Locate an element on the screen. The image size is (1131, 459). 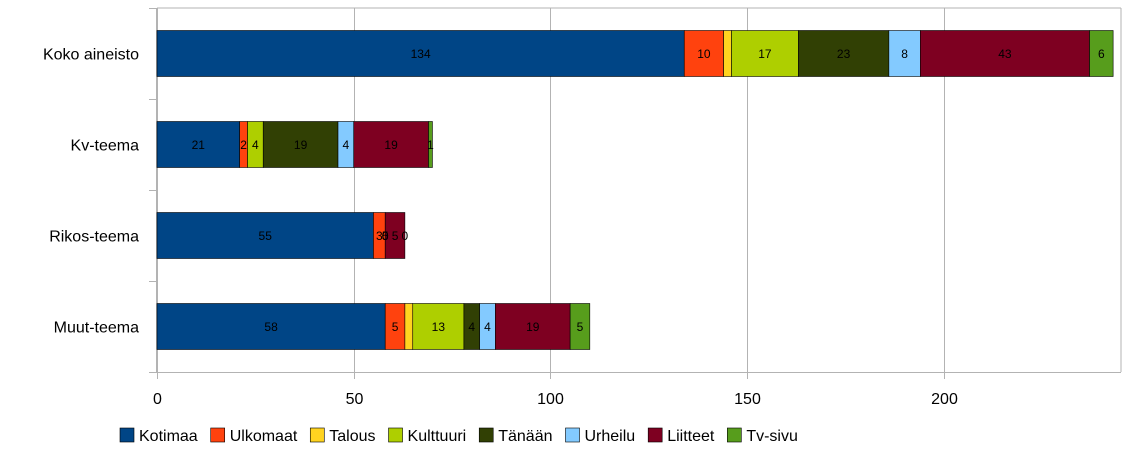
category-label-2: Rikos-teema is located at coordinates (94, 237).